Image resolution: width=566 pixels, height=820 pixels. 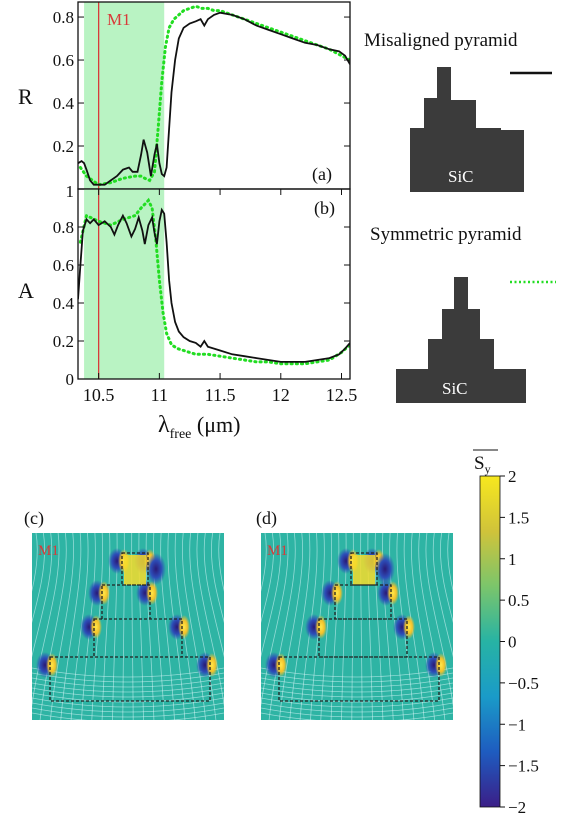 I want to click on d-top-hot-region, so click(x=364, y=570).